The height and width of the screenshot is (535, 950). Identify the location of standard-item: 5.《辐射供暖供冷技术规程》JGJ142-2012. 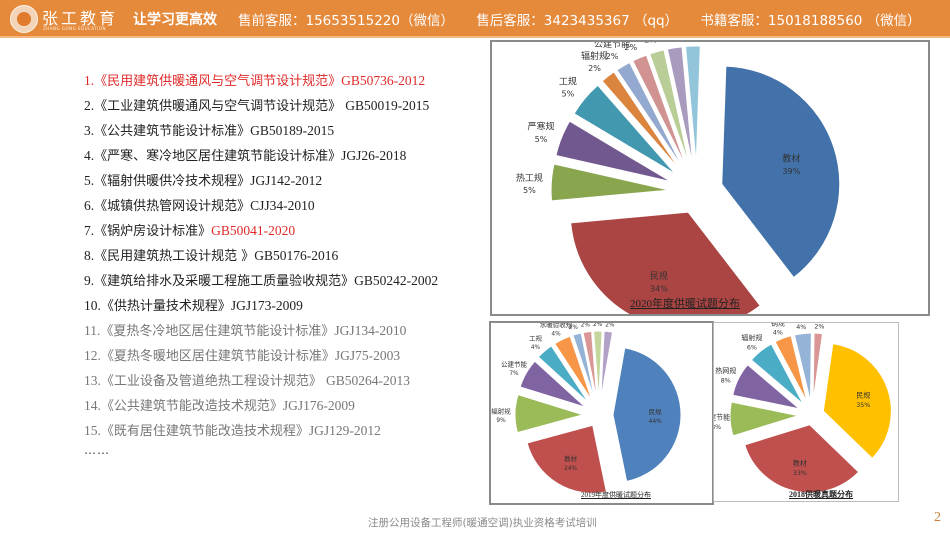
(284, 184).